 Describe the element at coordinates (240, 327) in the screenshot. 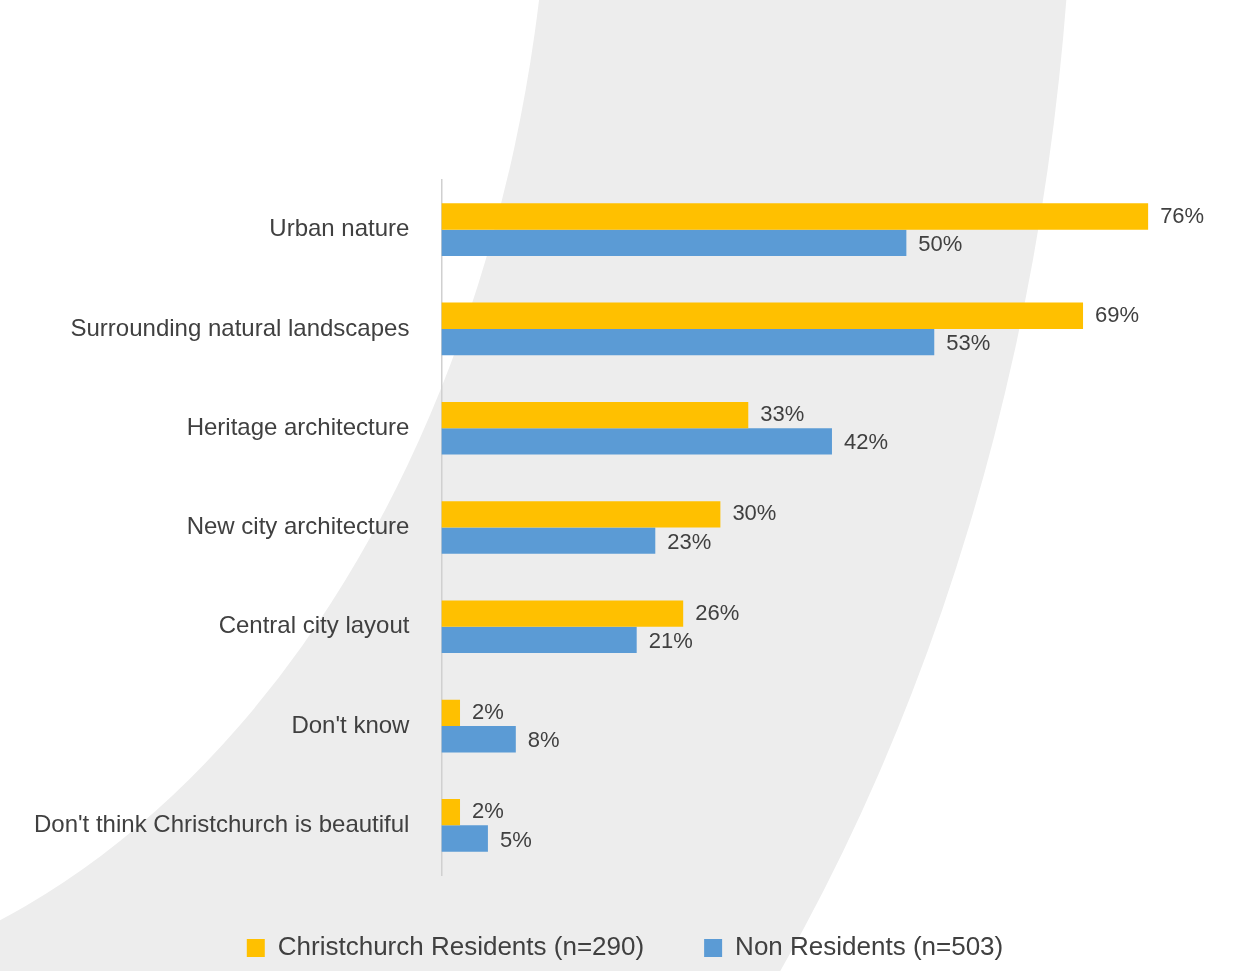

I see `y-tick-label: Surrounding natural landscapes` at that location.